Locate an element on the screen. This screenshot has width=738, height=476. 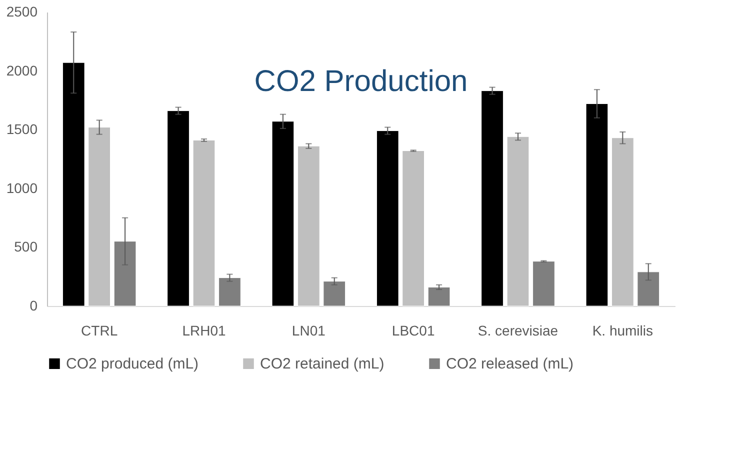
y-tick-label: 2000 is located at coordinates (22, 70).